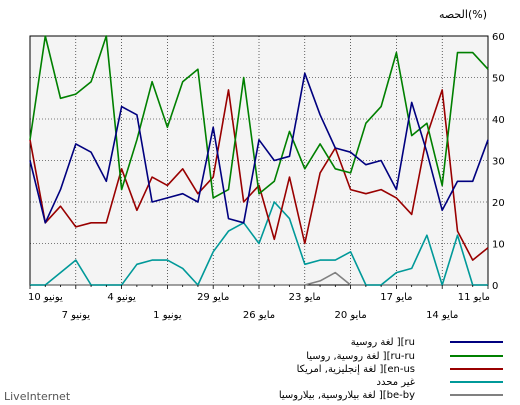 The image size is (520, 405). Describe the element at coordinates (498, 120) in the screenshot. I see `y-tick-label: 40` at that location.